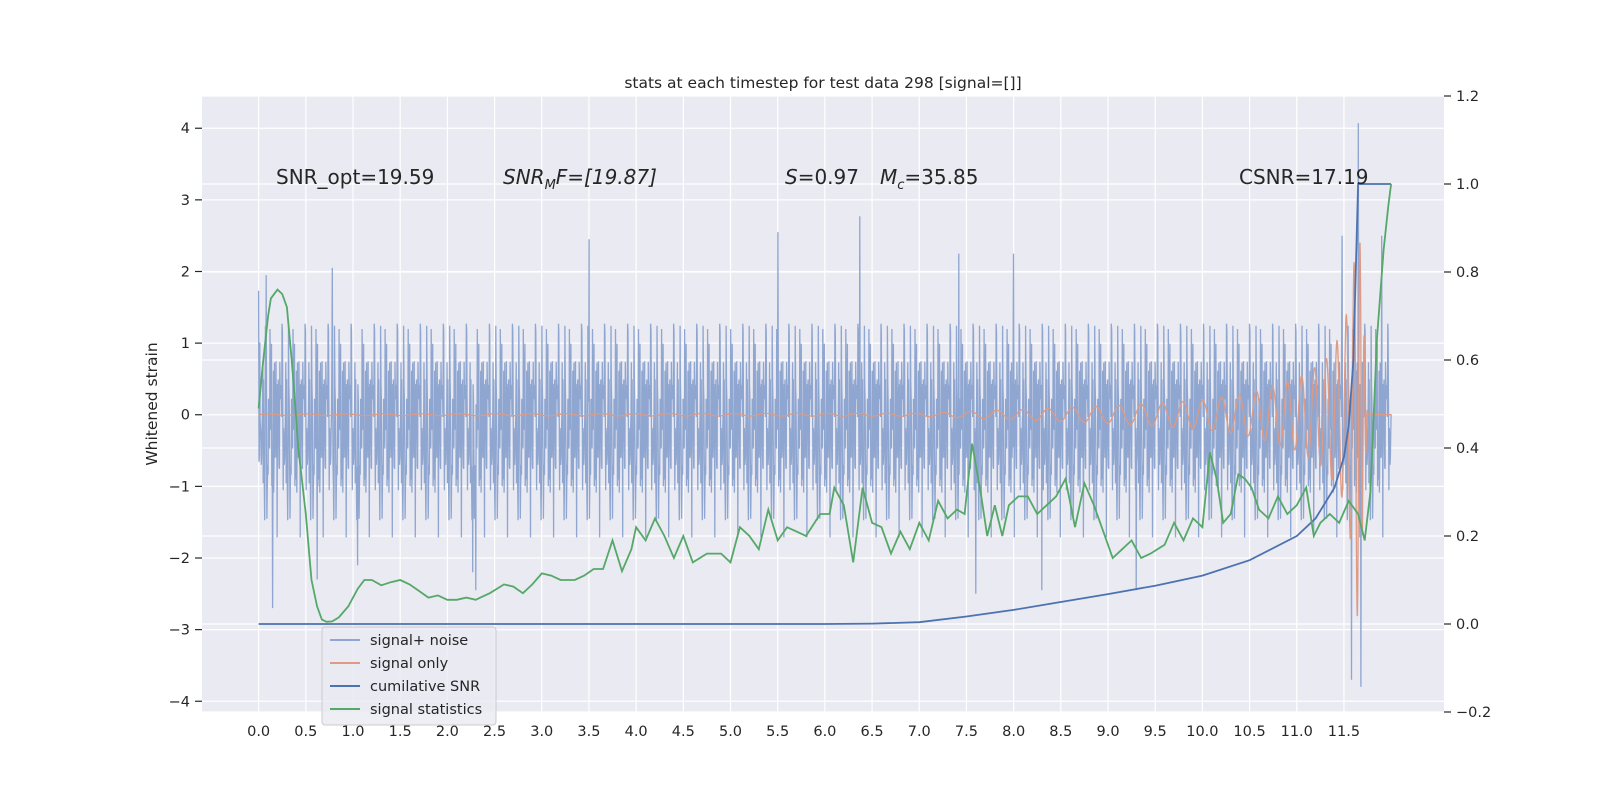 Image resolution: width=1600 pixels, height=800 pixels. What do you see at coordinates (400, 732) in the screenshot?
I see `x-tick-label: 1.5` at bounding box center [400, 732].